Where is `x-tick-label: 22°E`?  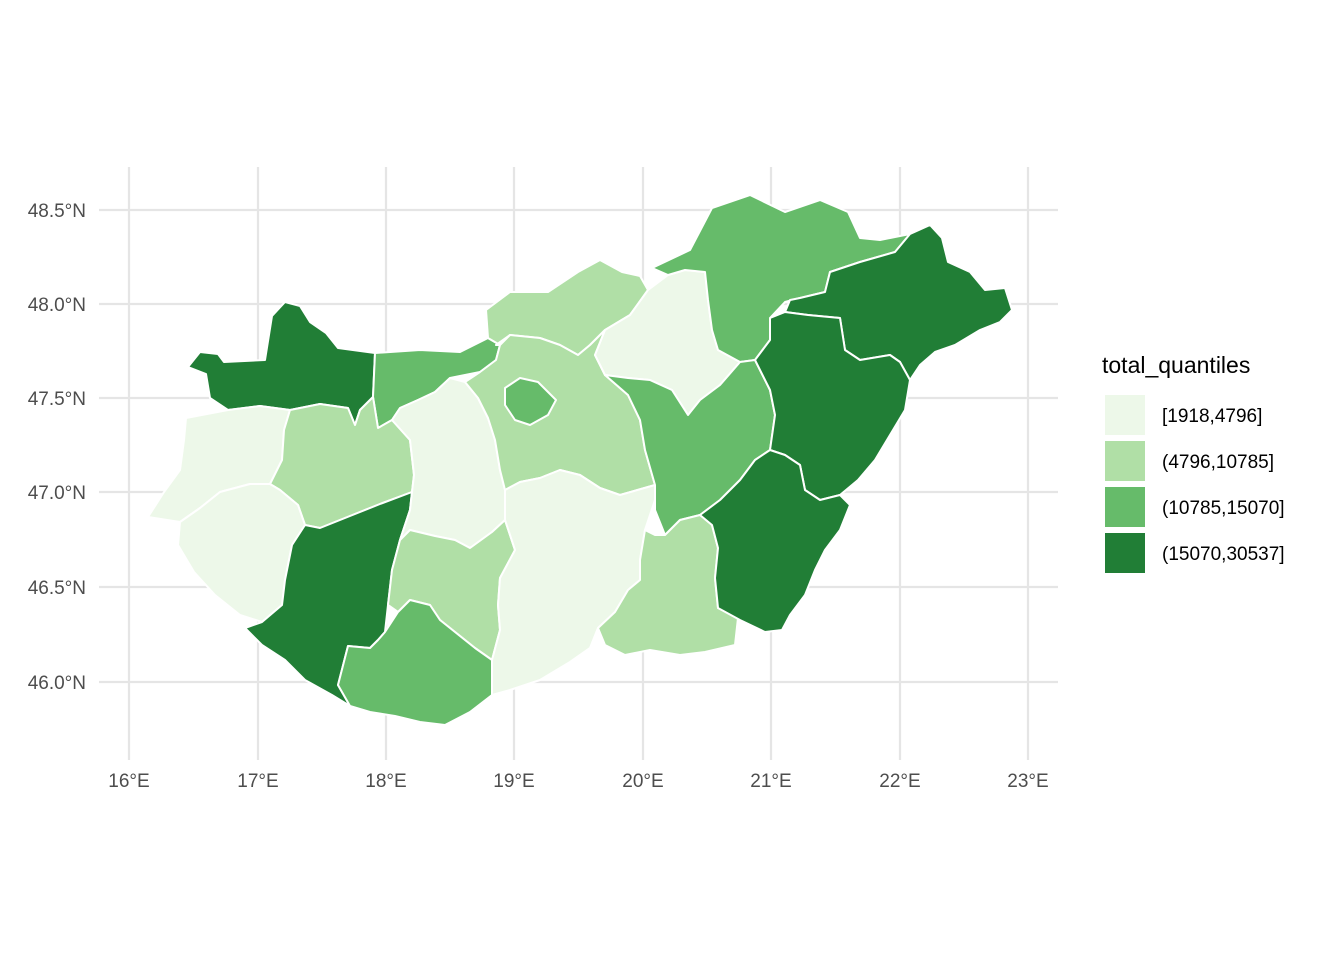 x-tick-label: 22°E is located at coordinates (899, 781).